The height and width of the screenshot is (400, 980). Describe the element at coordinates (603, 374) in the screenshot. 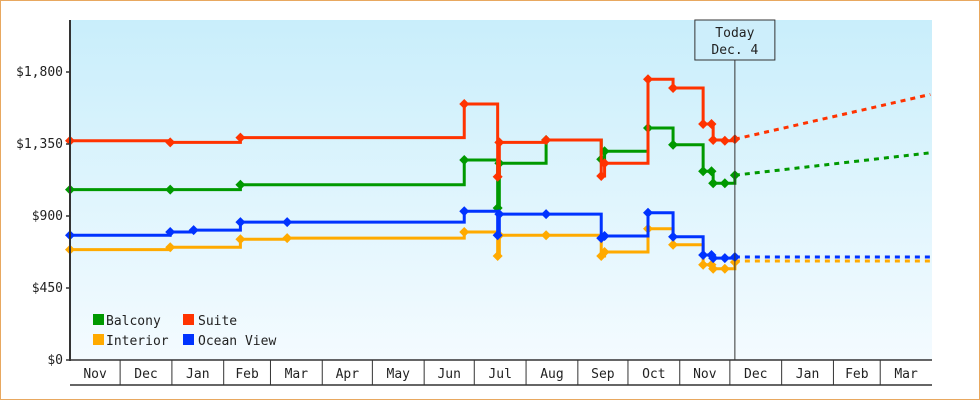

I see `x-tick-label: Sep` at that location.